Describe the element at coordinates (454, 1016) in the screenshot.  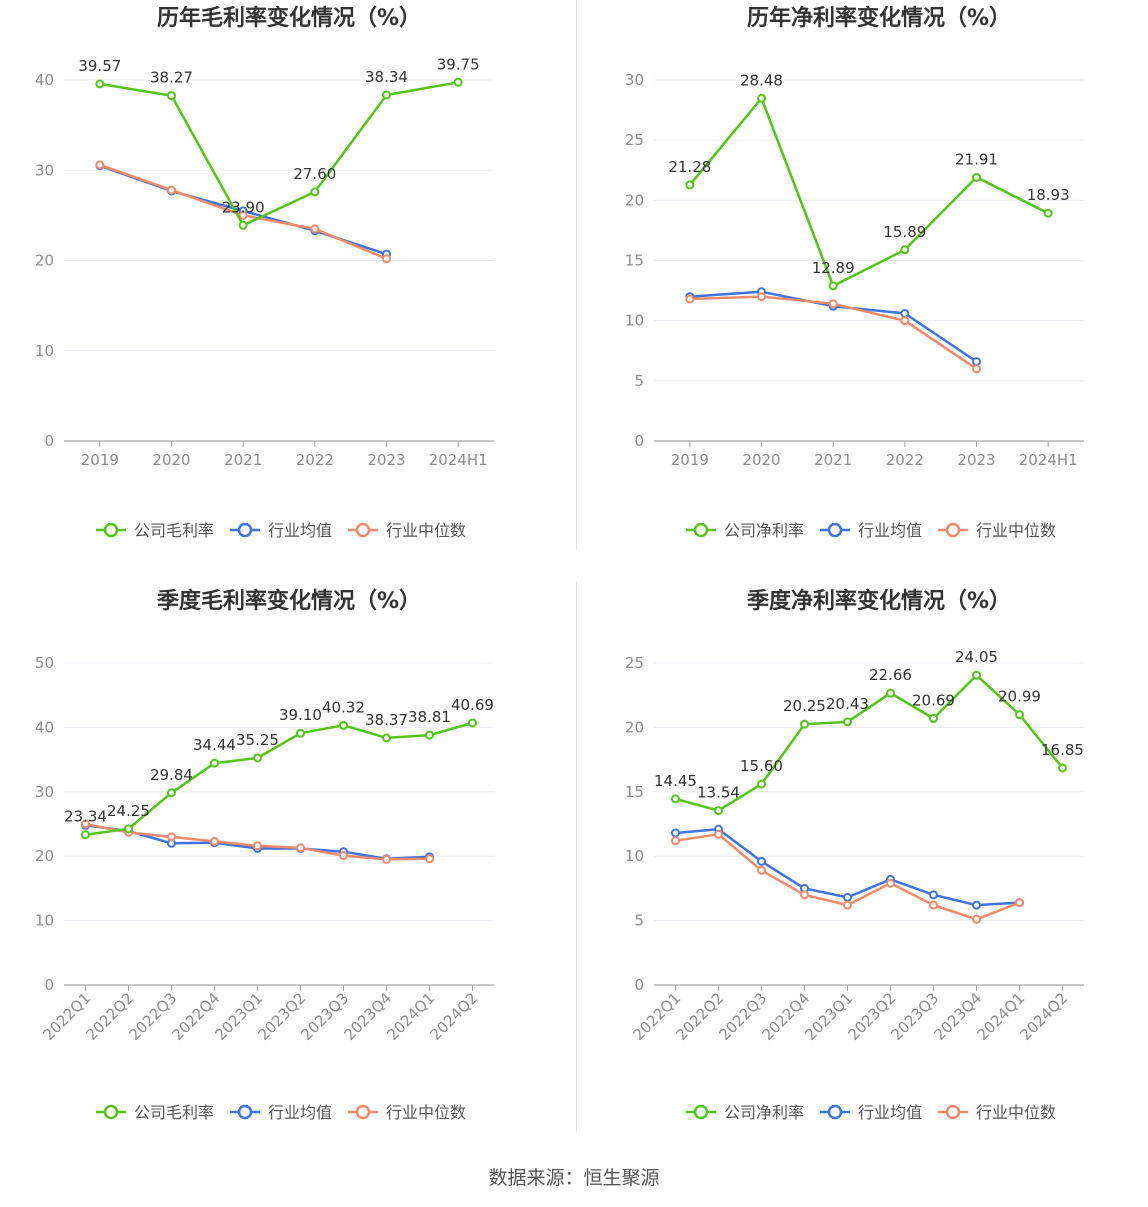
I see `x-tick-label: 2024Q2` at that location.